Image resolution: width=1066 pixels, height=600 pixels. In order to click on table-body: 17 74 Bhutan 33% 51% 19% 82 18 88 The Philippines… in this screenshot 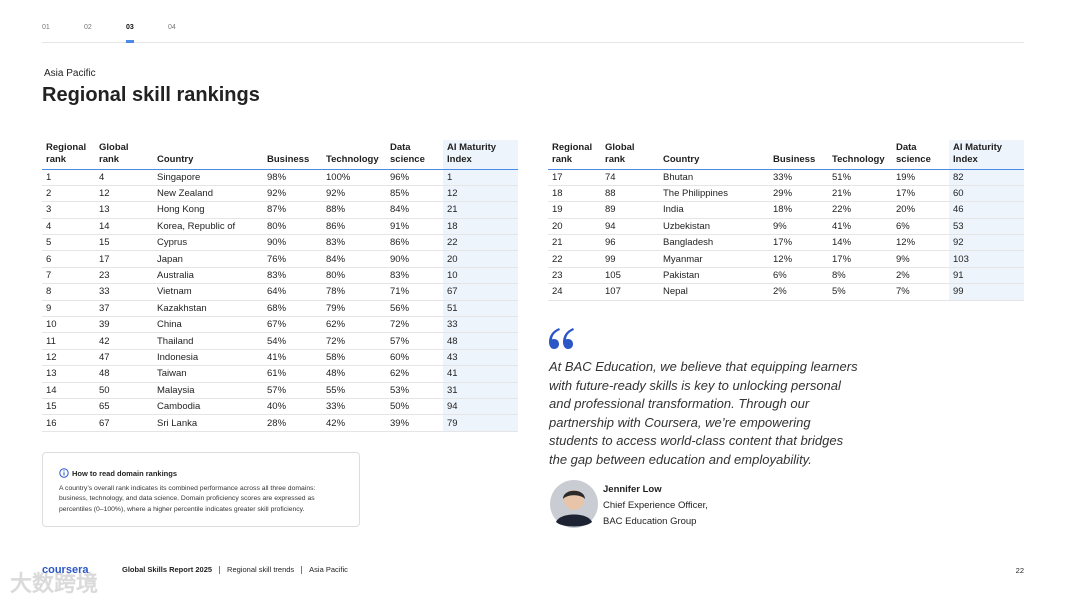, I will do `click(786, 235)`.